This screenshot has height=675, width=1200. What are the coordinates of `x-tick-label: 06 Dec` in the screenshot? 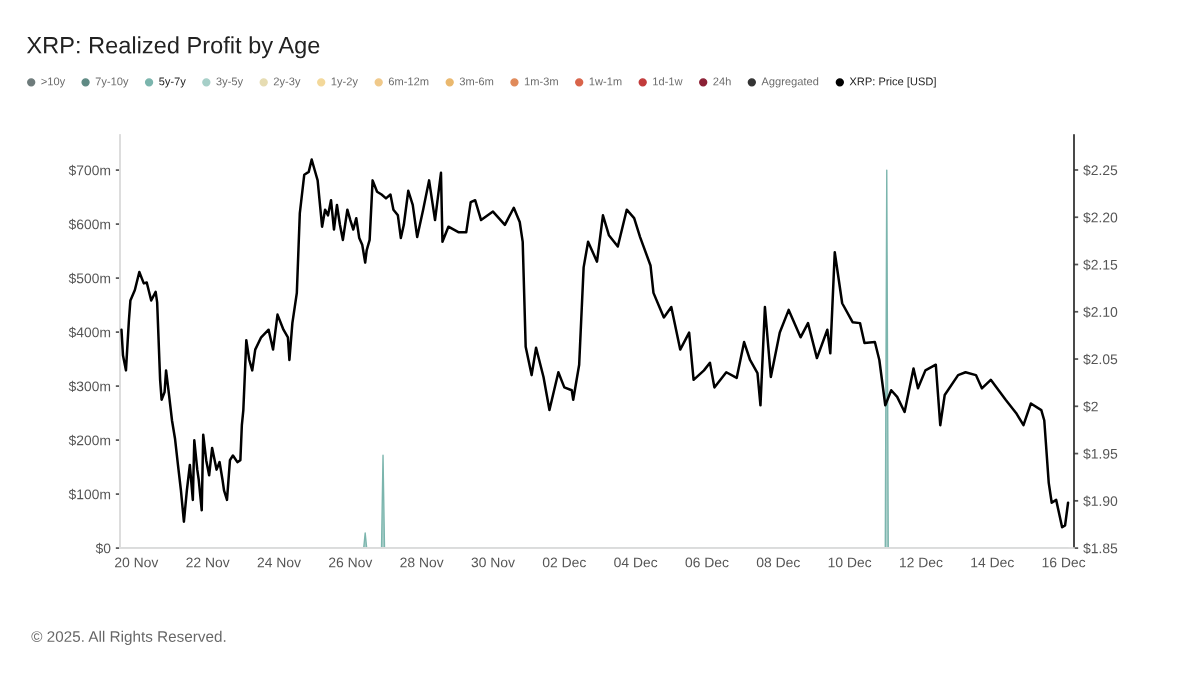 It's located at (707, 562).